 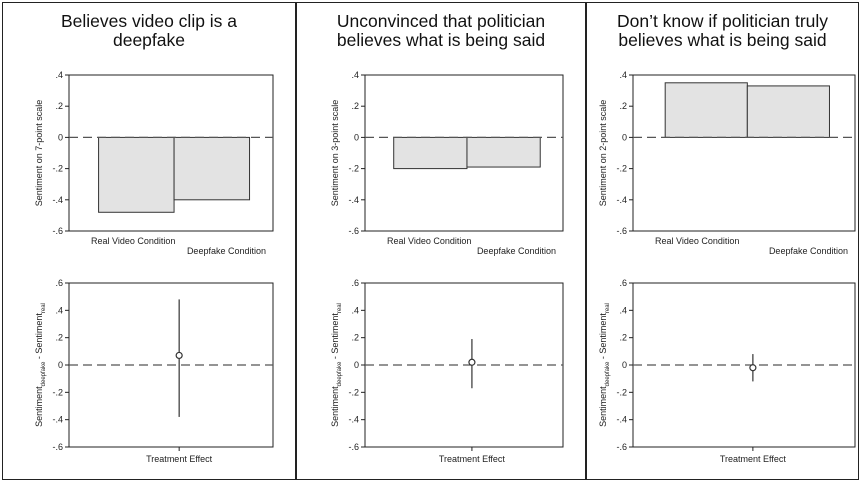 I want to click on panel-title-line-1: Unconvinced that politician, so click(x=441, y=21).